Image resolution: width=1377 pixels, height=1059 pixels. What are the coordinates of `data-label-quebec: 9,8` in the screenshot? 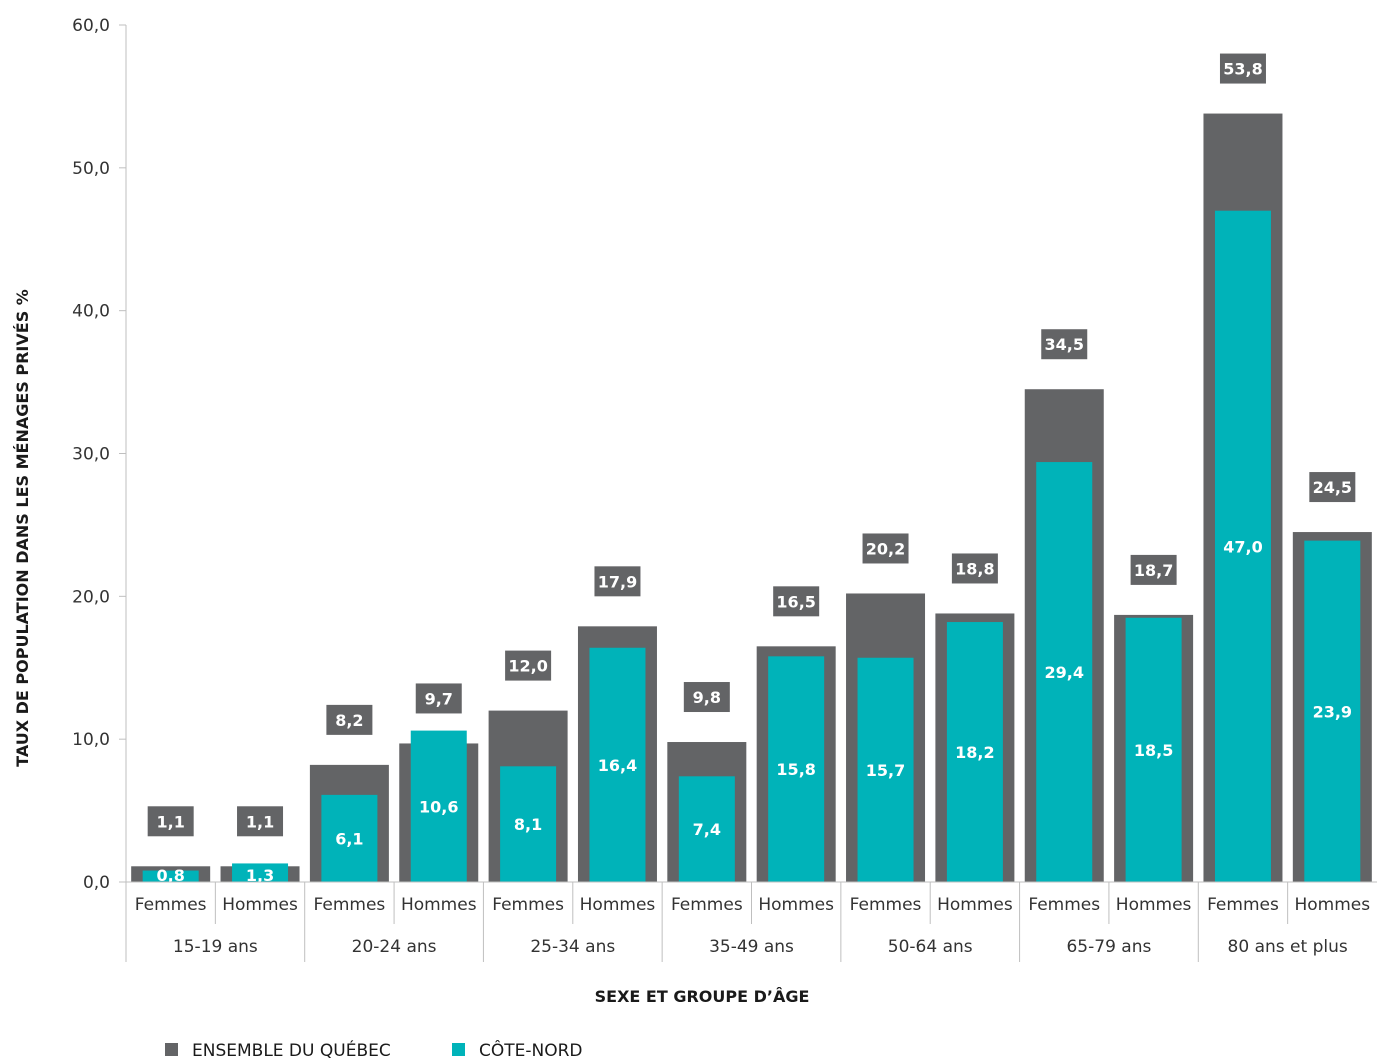 It's located at (707, 697).